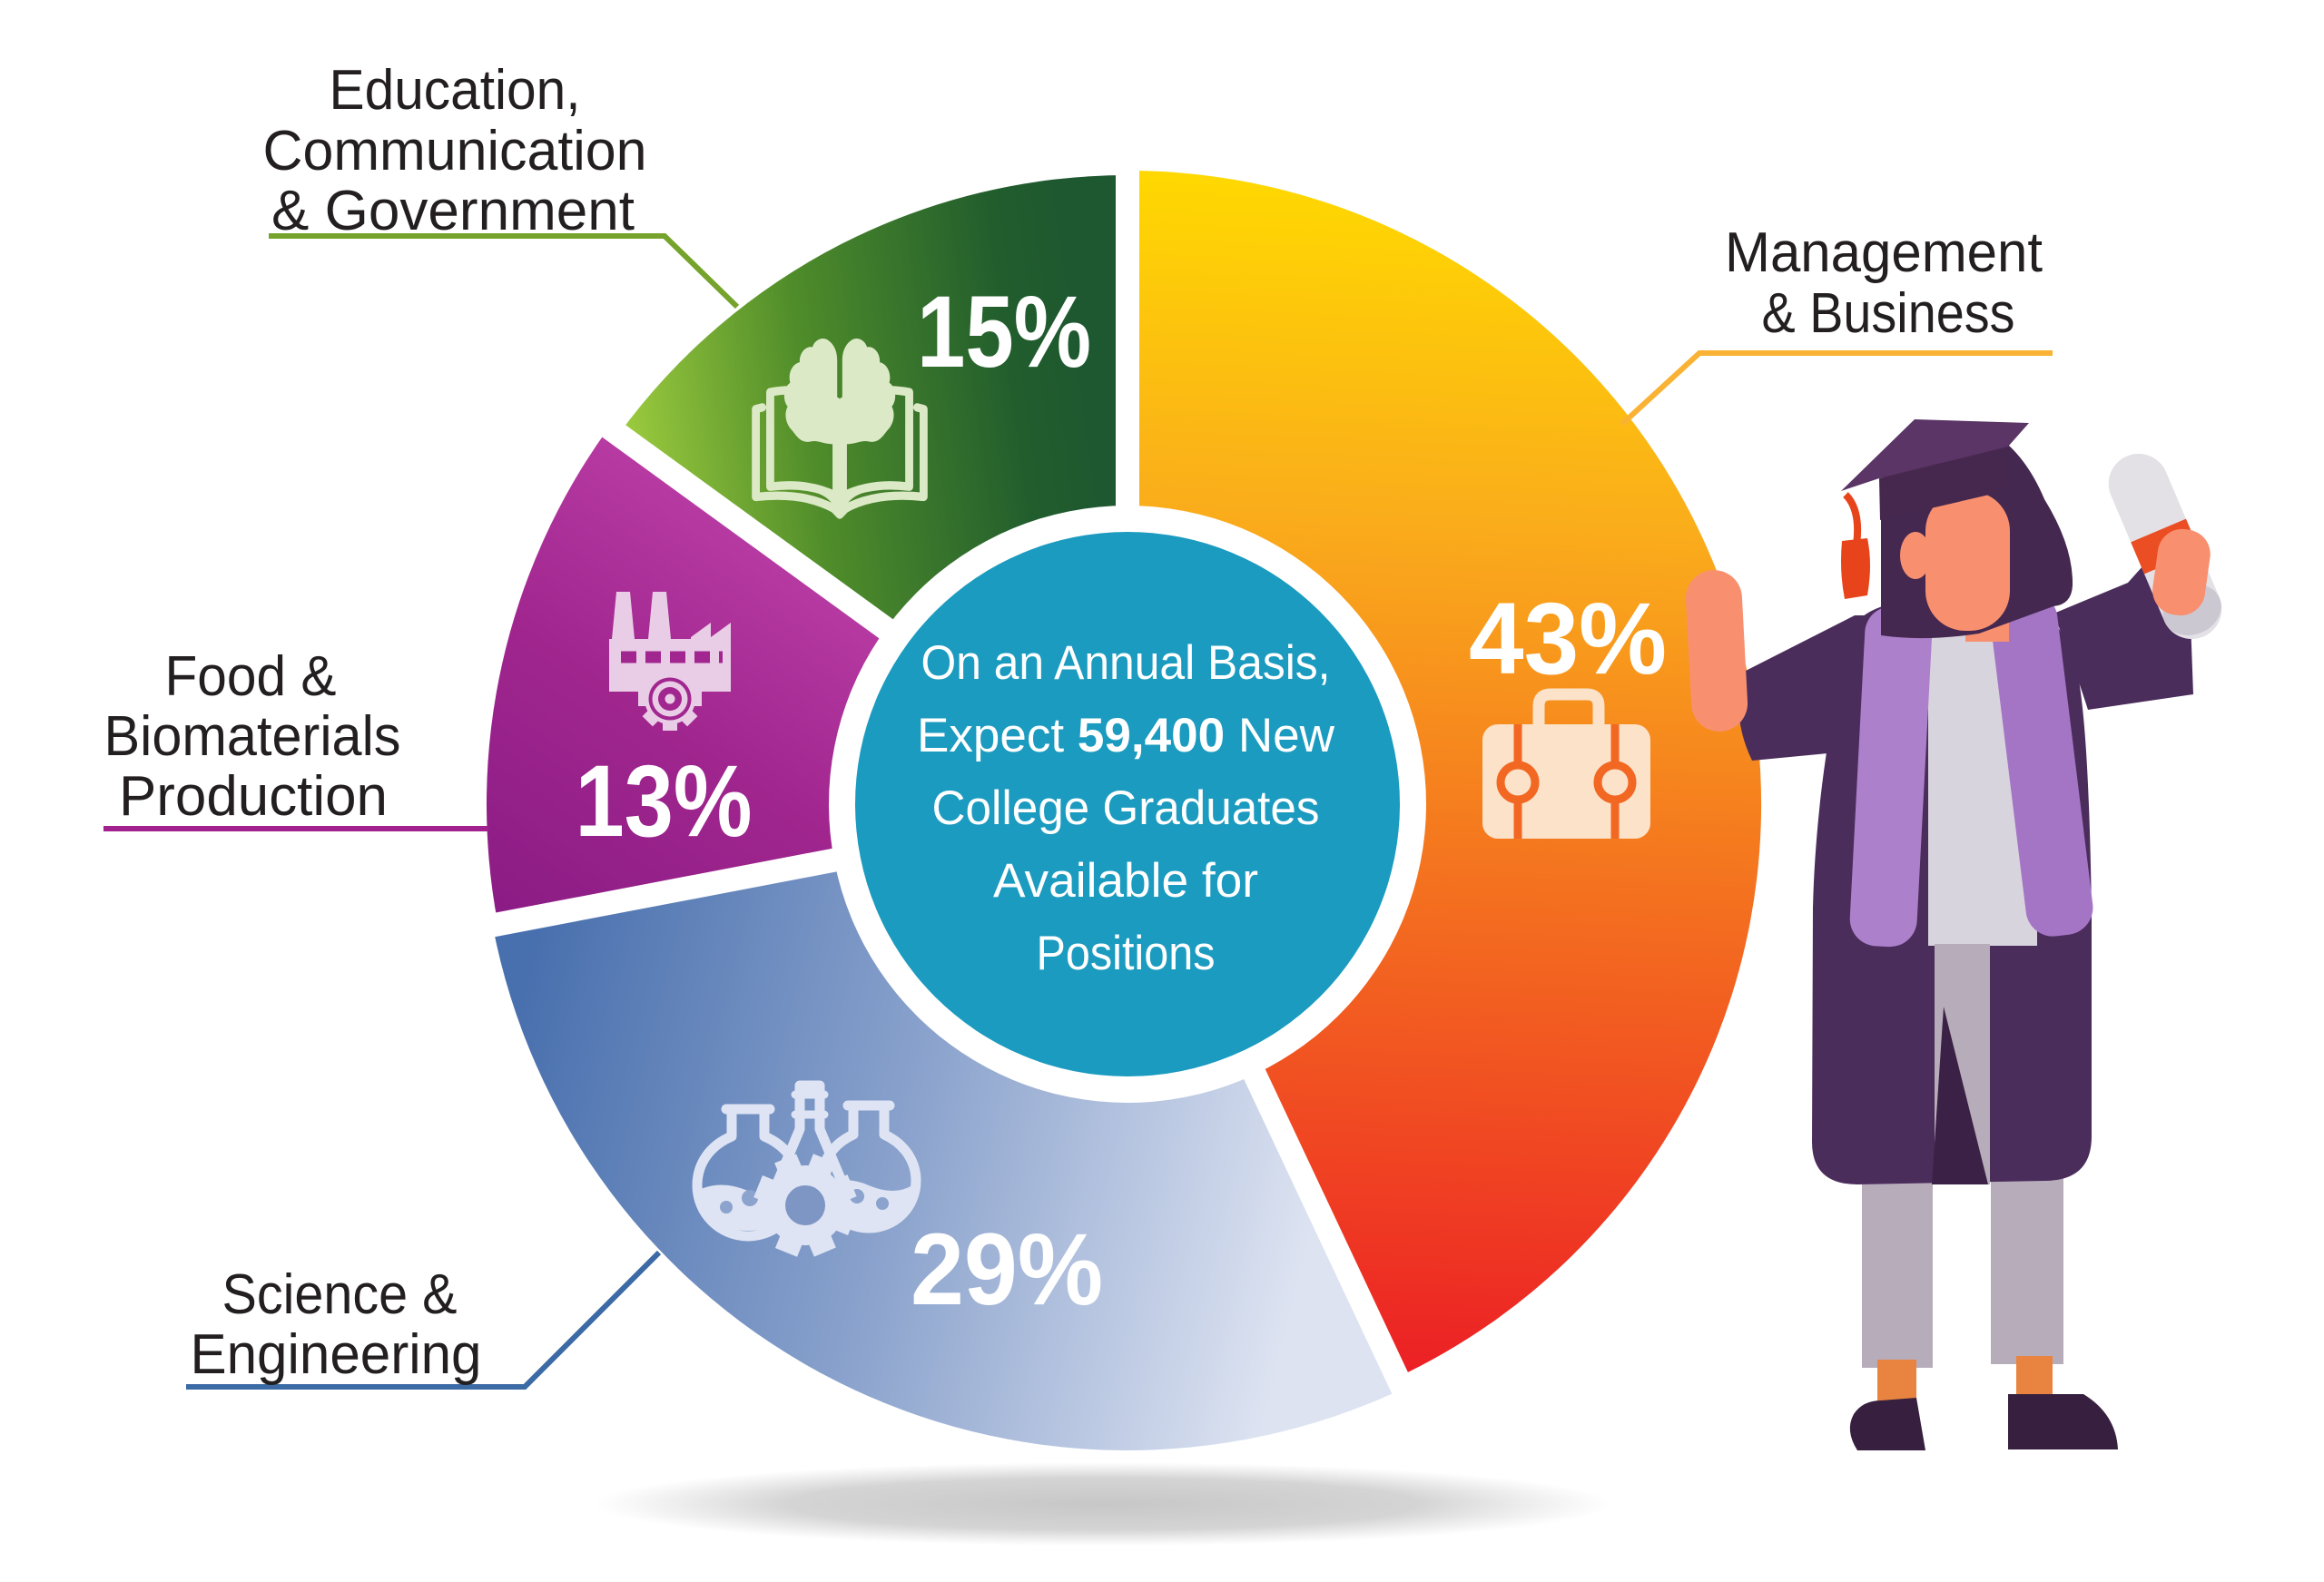 Image resolution: width=2324 pixels, height=1582 pixels. What do you see at coordinates (664, 801) in the screenshot?
I see `svg-text: 13%` at bounding box center [664, 801].